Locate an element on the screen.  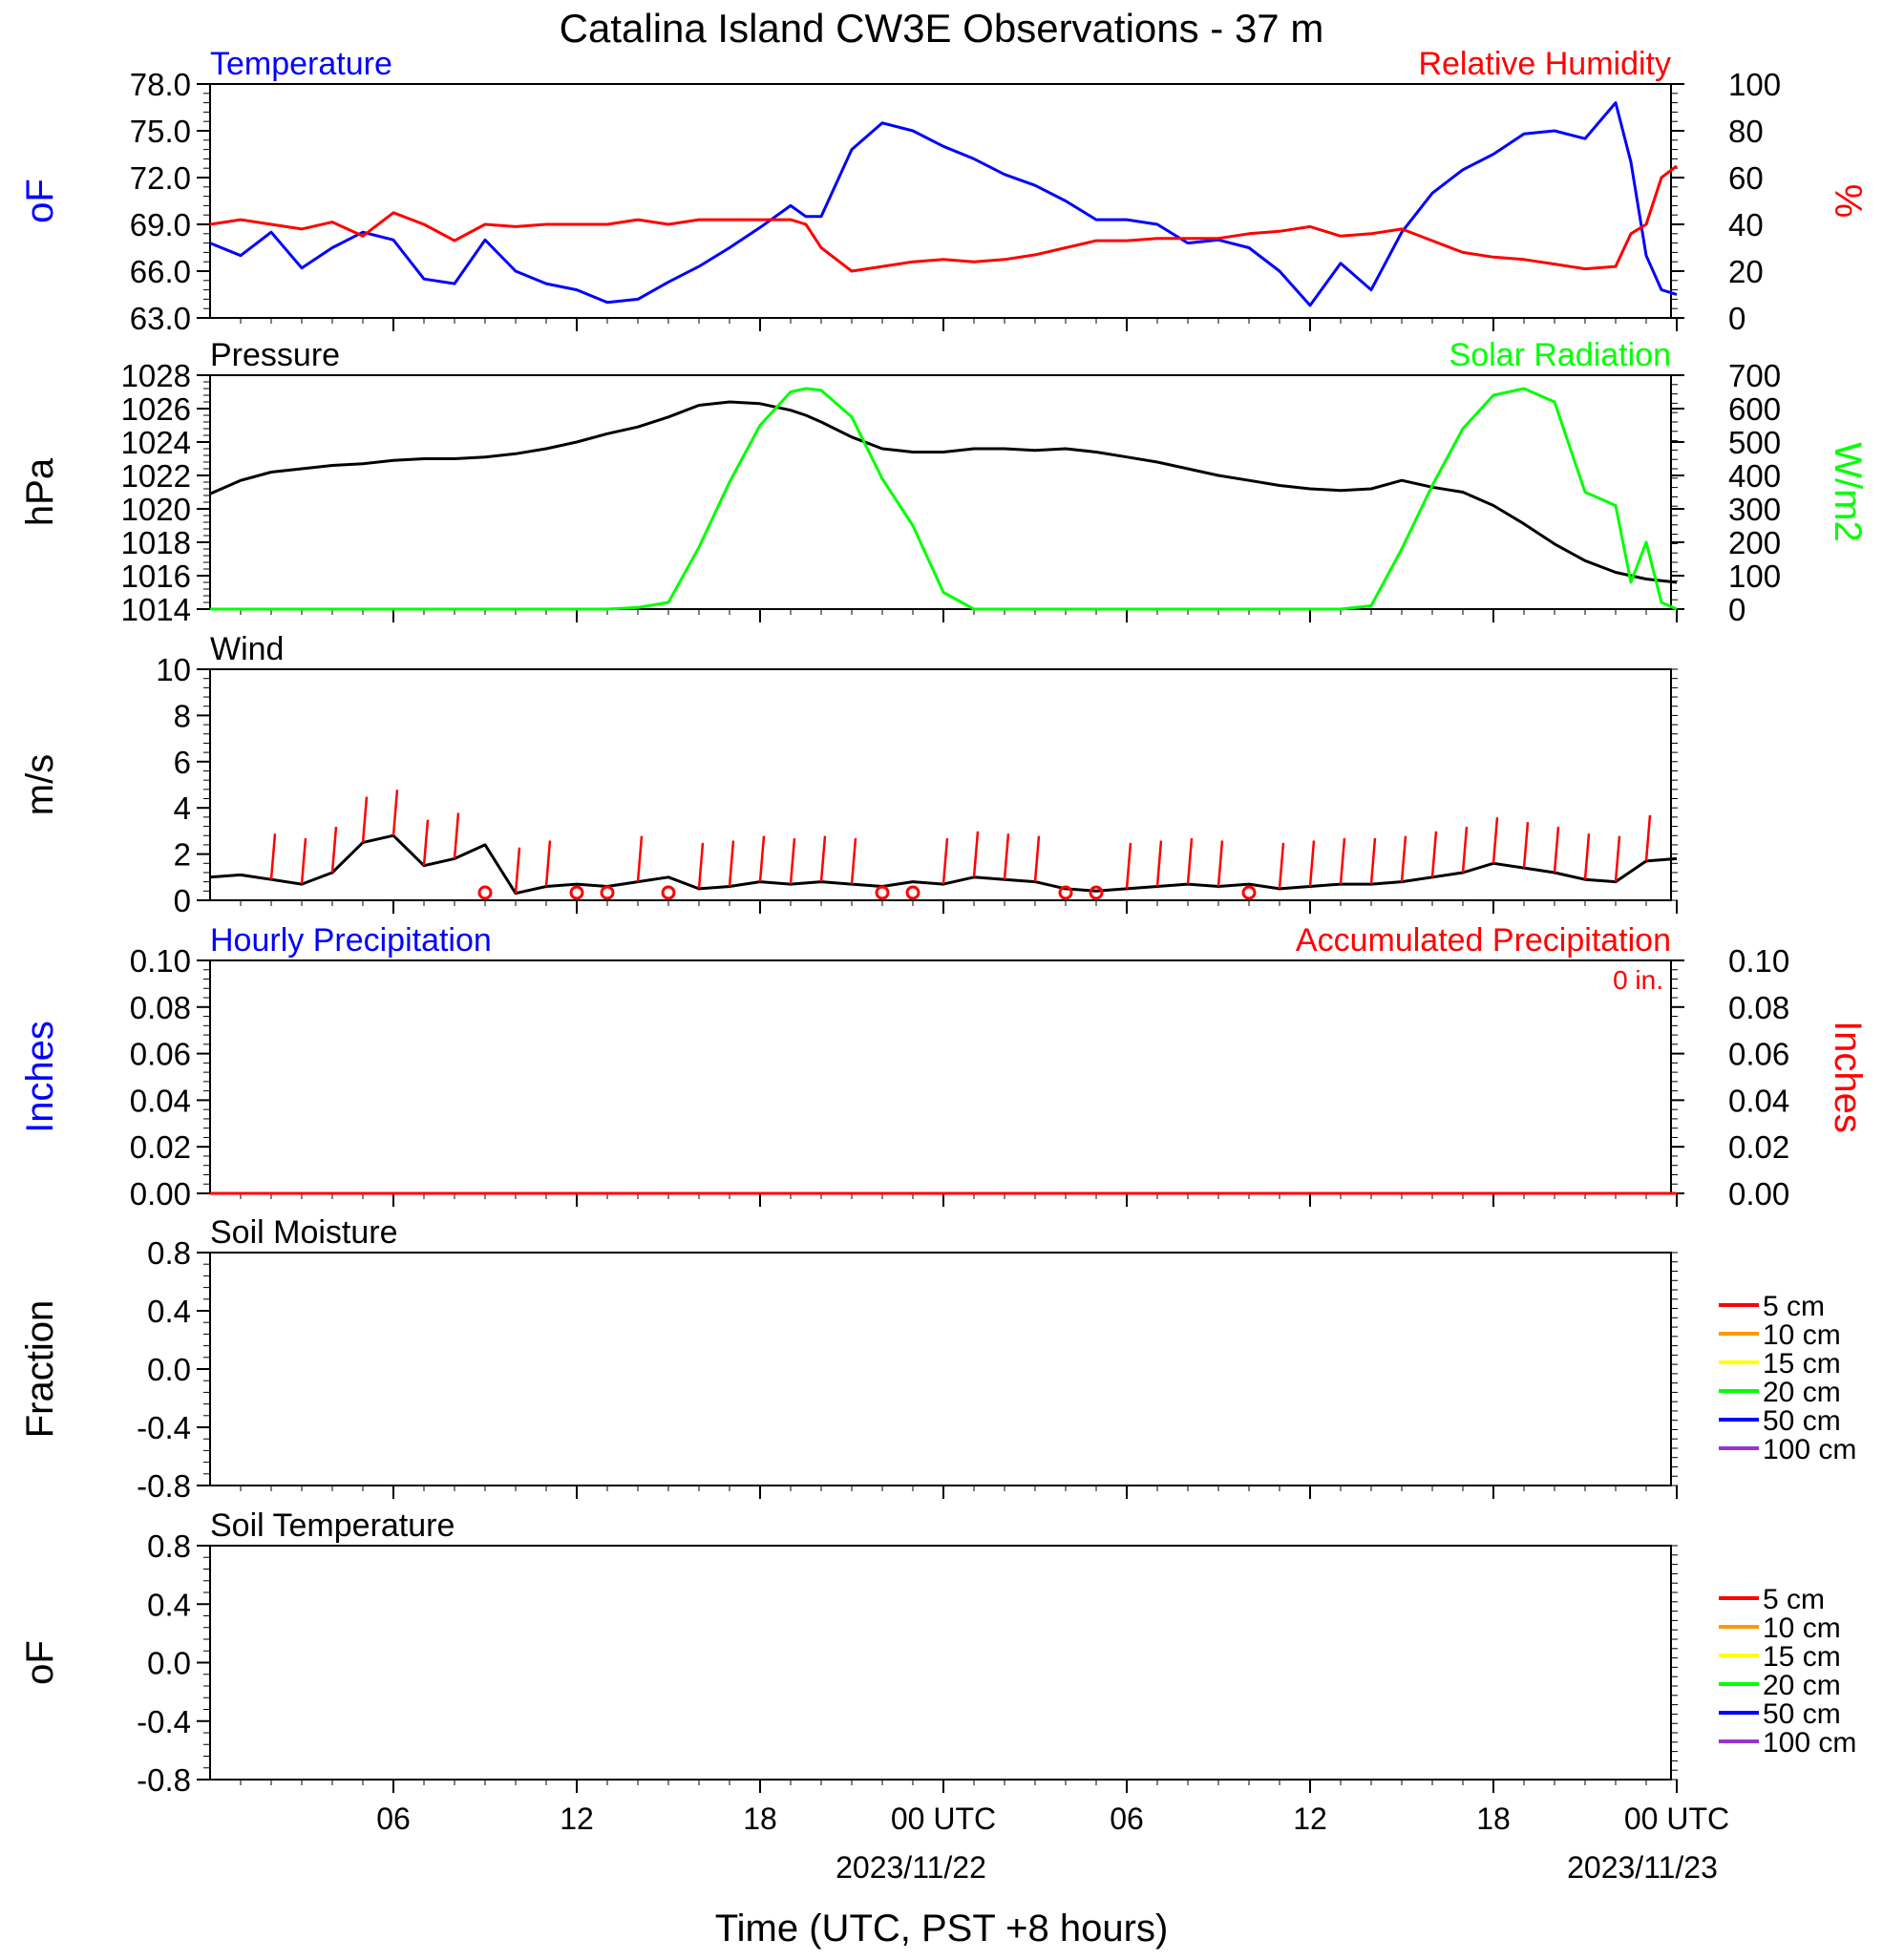
y-left-tick-label: 0 is located at coordinates (182, 900).